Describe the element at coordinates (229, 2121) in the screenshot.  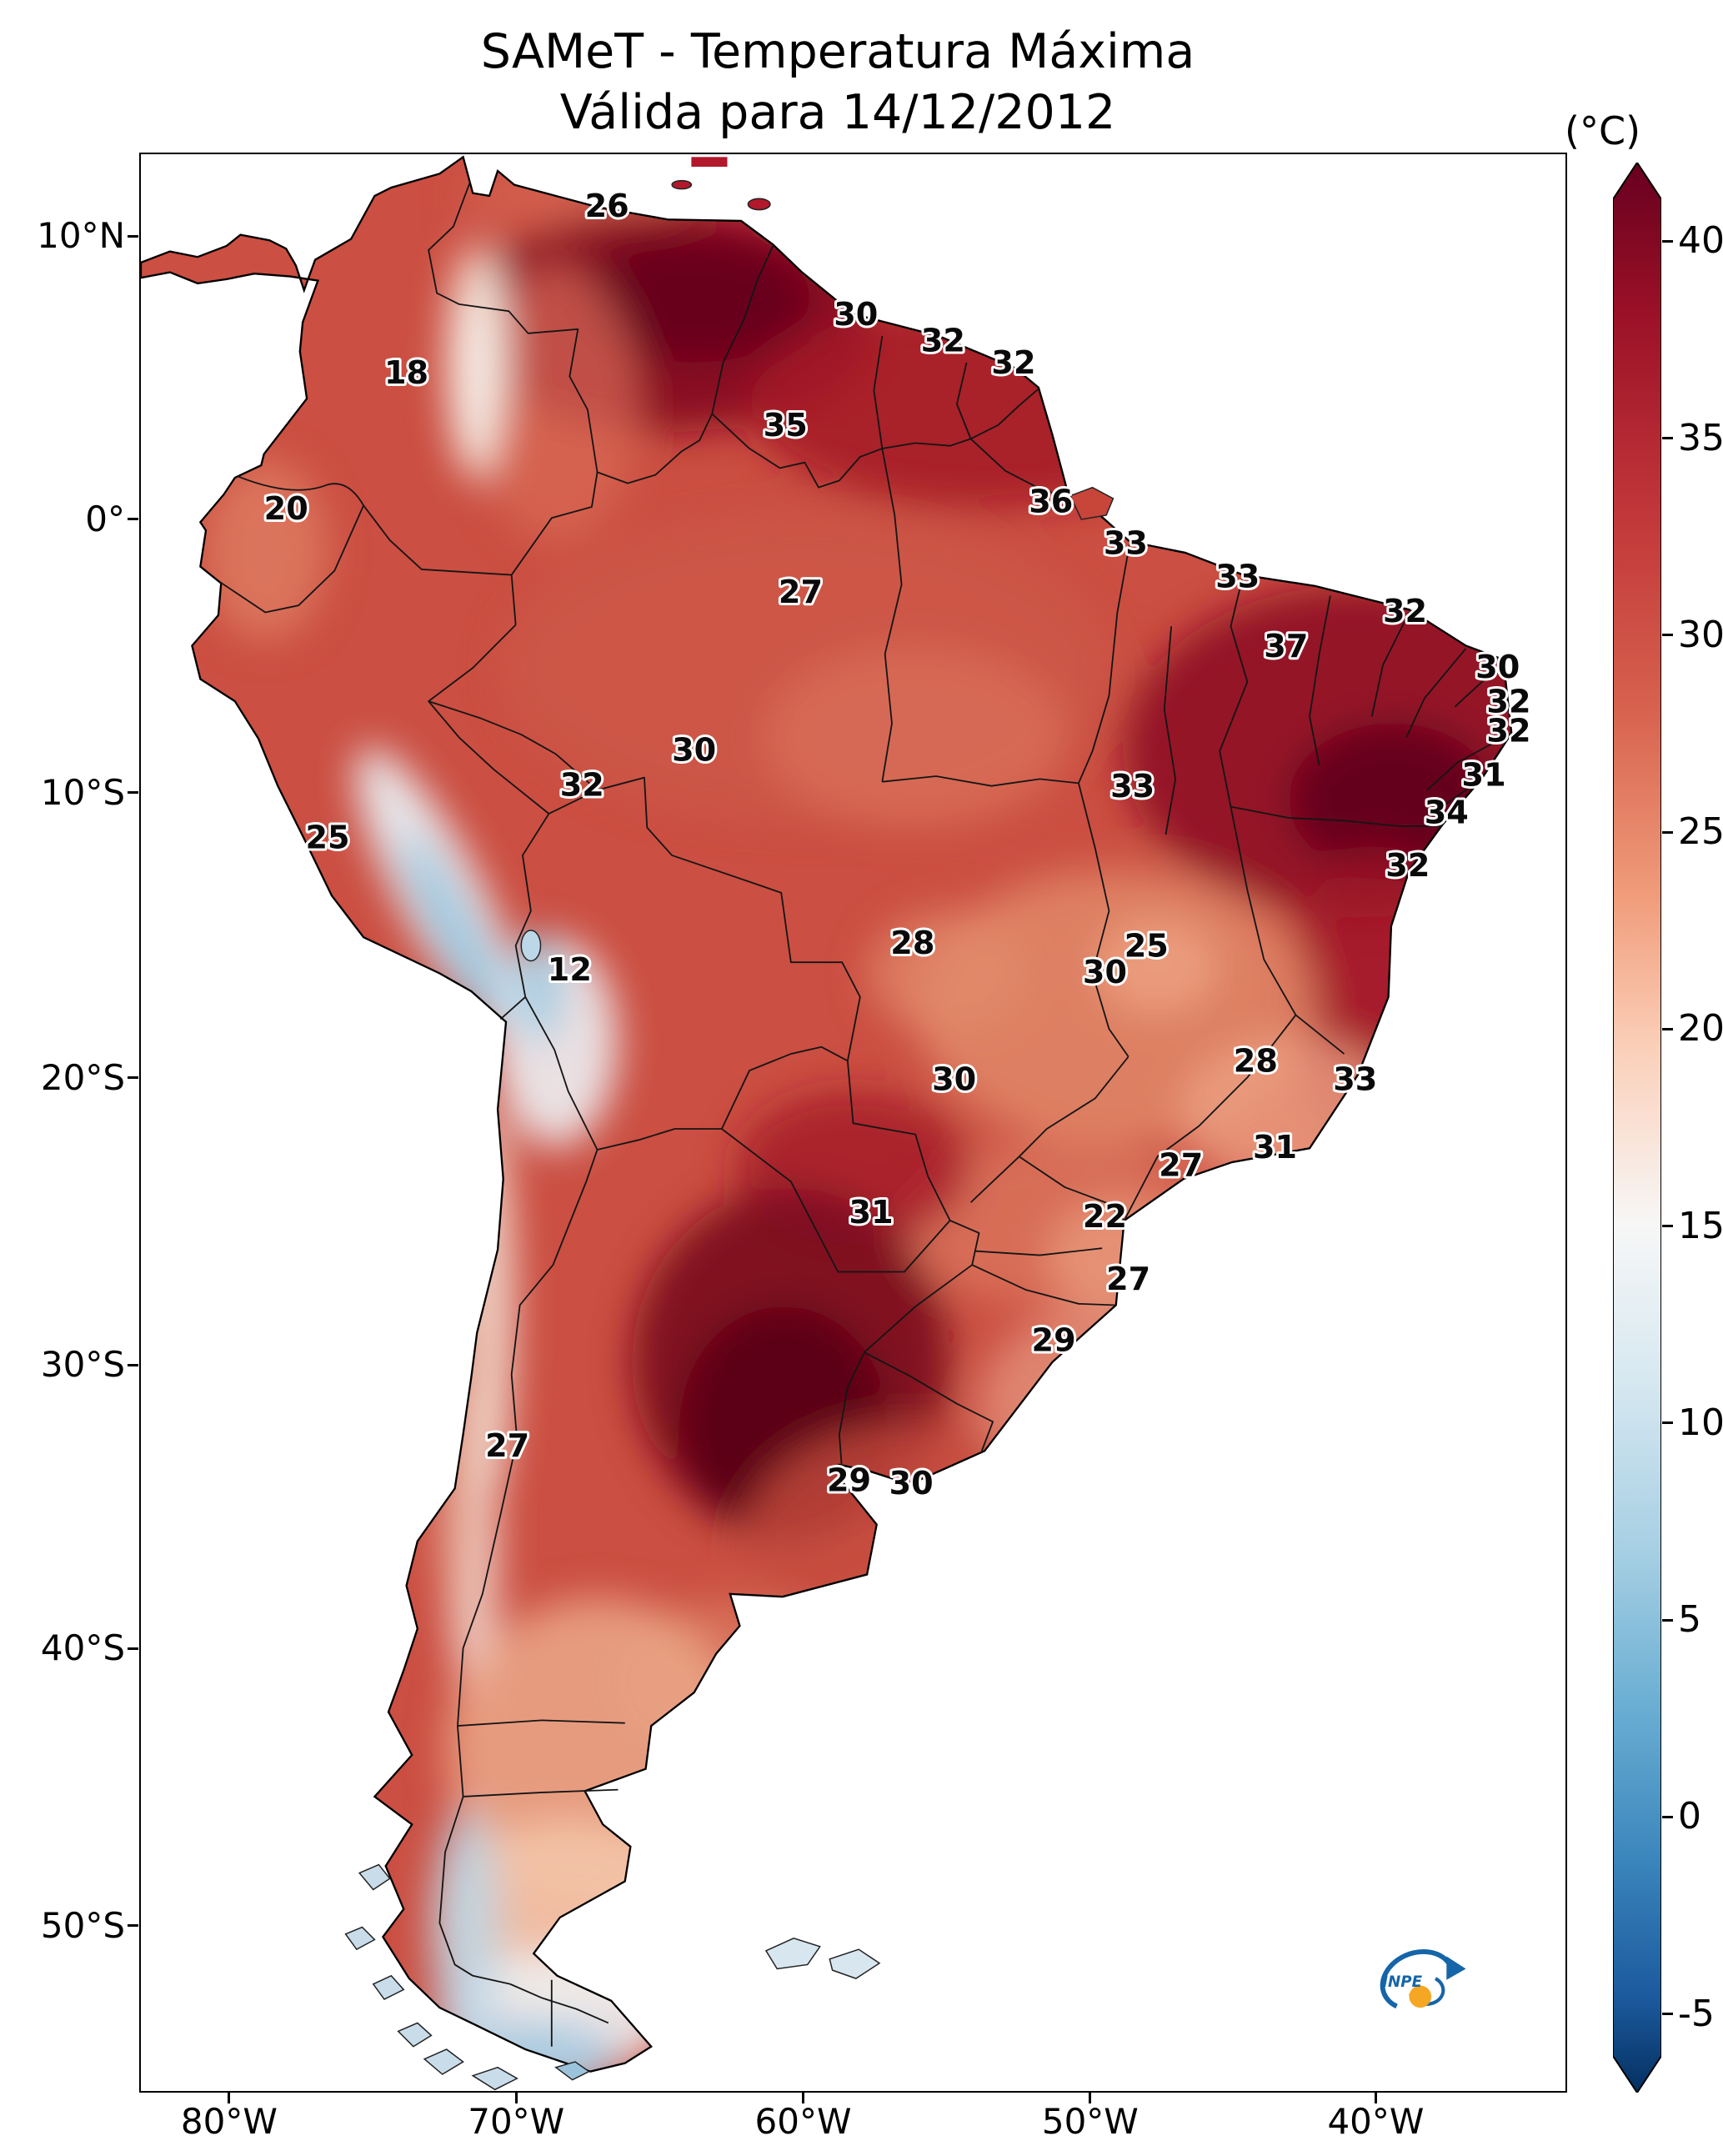
I see `x-axis-tick-label: 80°W` at that location.